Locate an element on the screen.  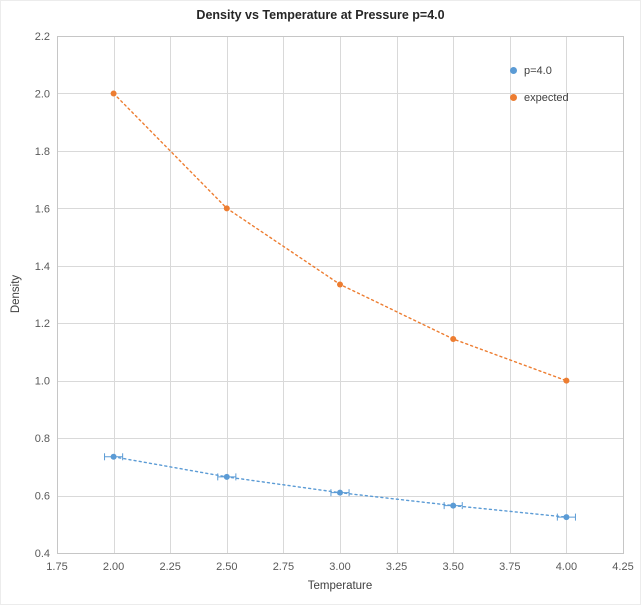
svg-text: 1.4 is located at coordinates (42, 267).